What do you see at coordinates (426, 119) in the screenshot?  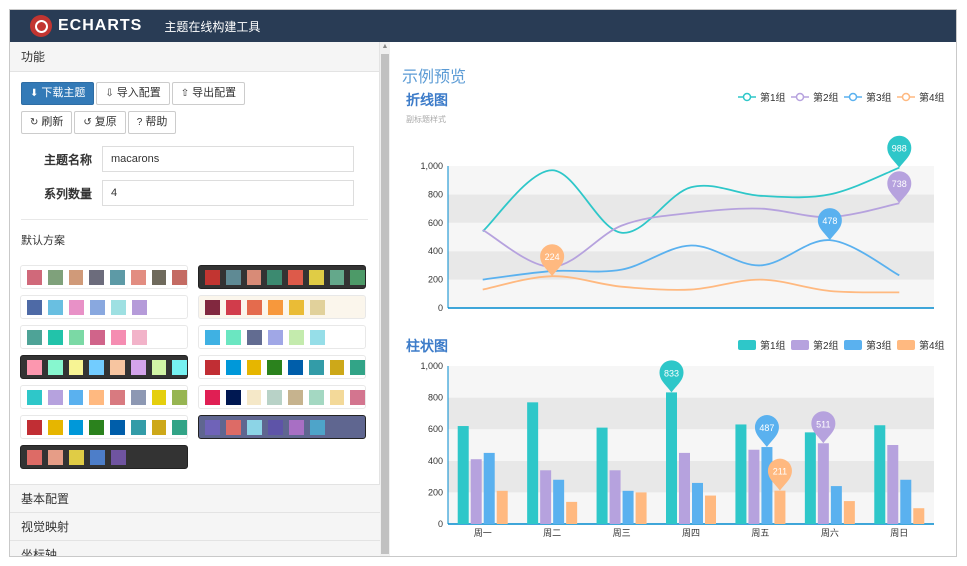 I see `line-chart-subtitle: 副标题样式` at bounding box center [426, 119].